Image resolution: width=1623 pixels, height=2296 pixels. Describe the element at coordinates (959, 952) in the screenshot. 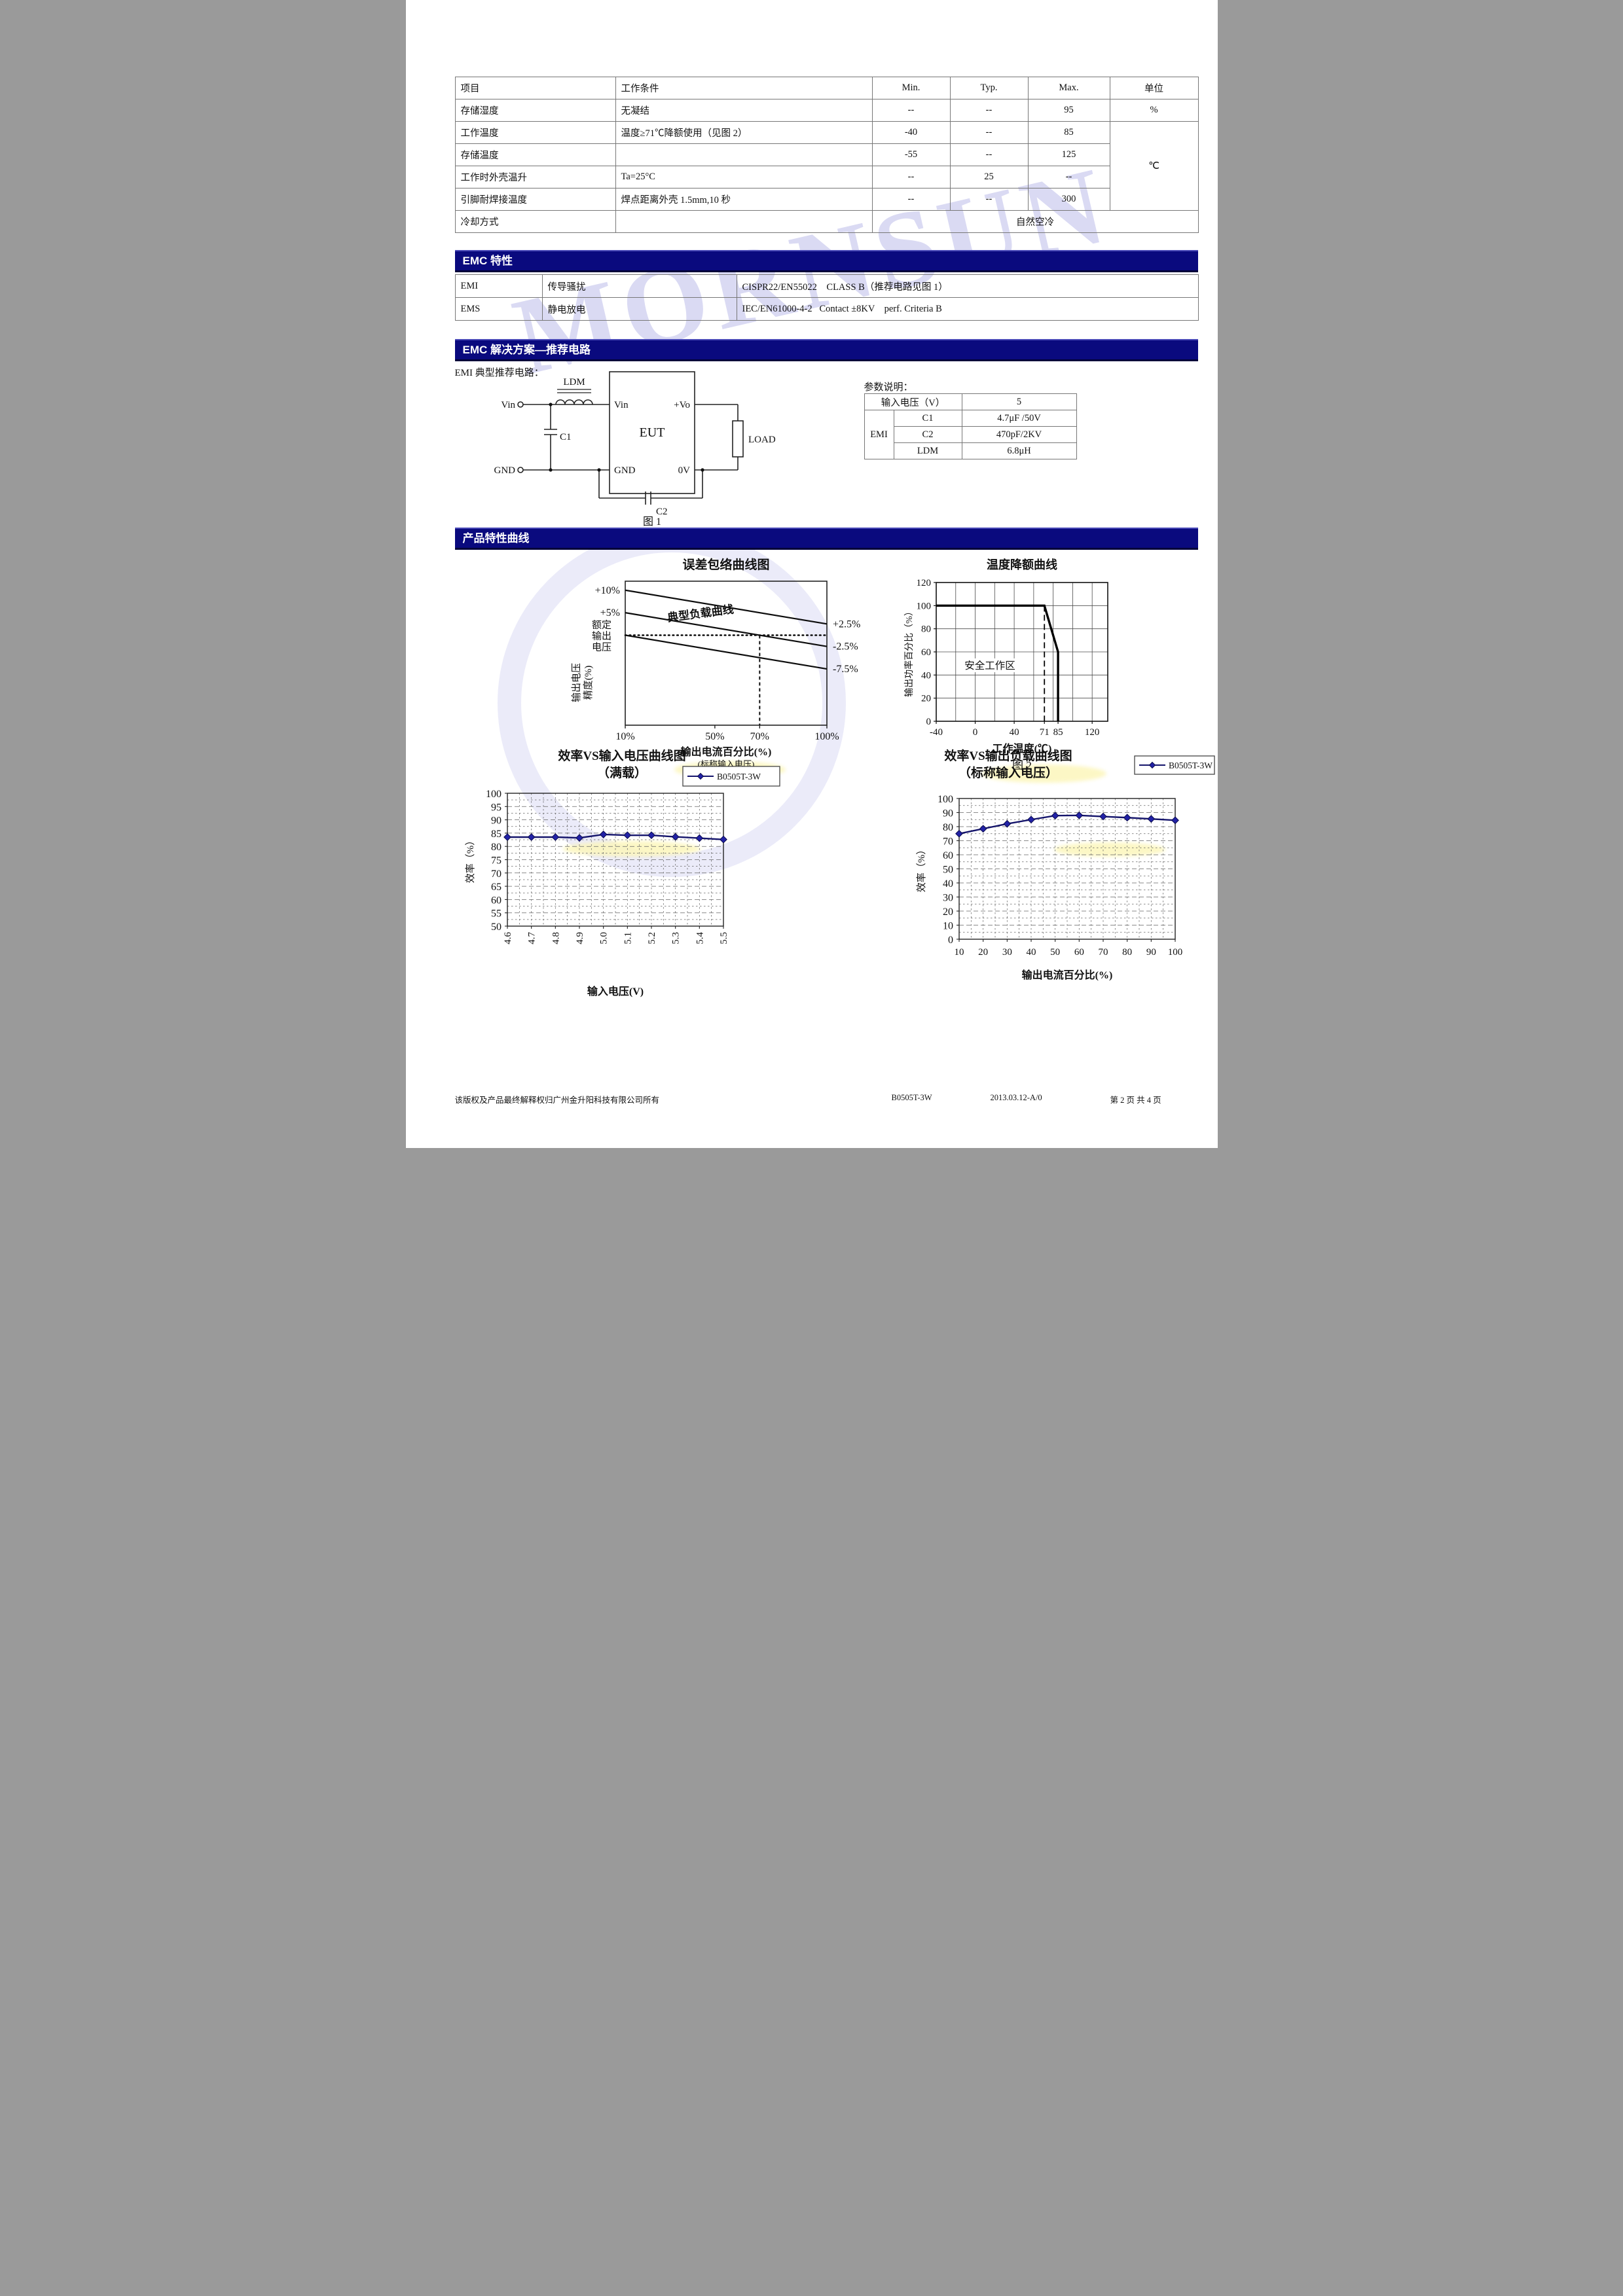

I see `x-tick-label: 10` at that location.